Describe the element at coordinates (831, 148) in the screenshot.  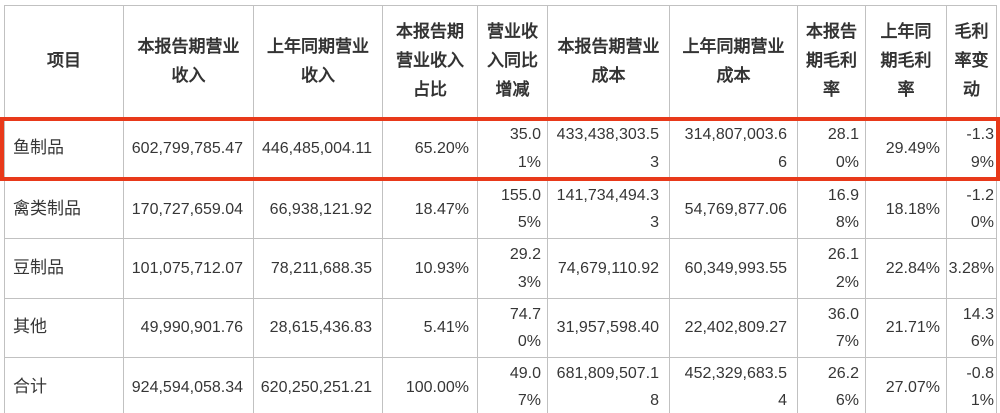
I see `cell: 28.10%` at that location.